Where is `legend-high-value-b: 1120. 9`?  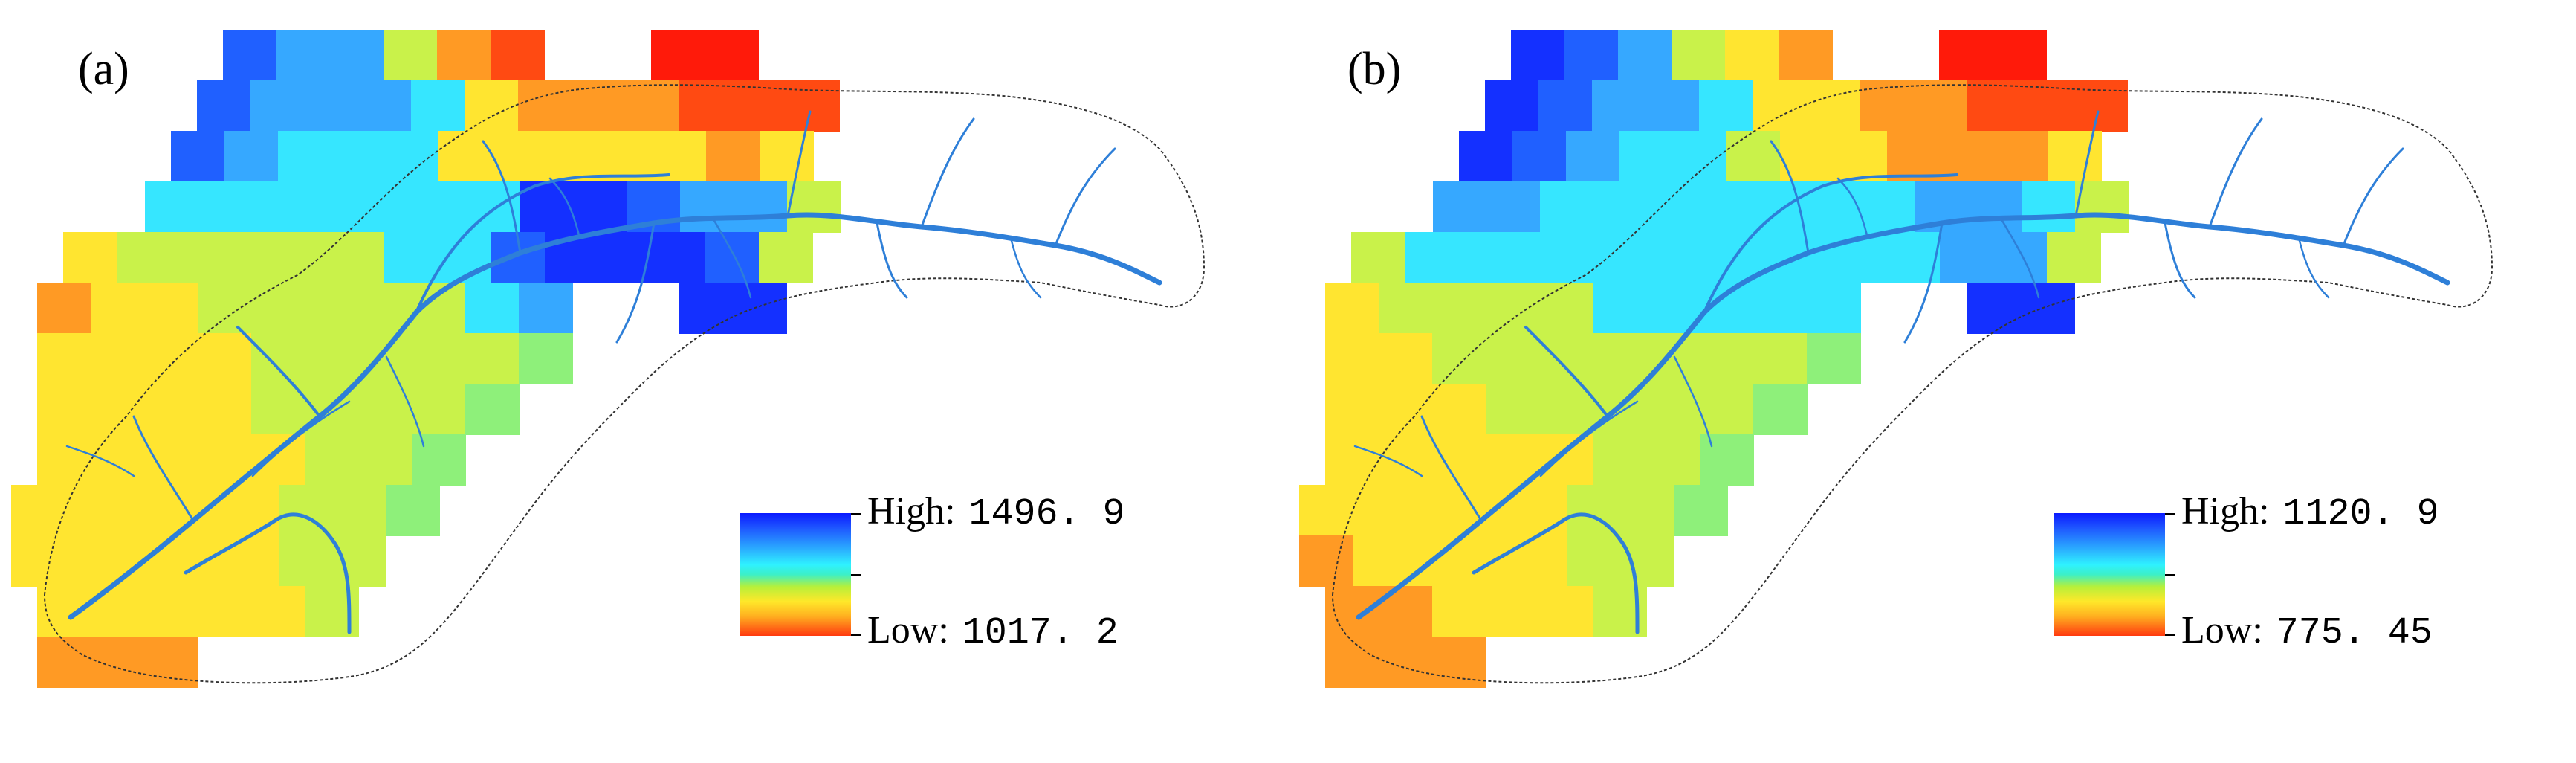 legend-high-value-b: 1120. 9 is located at coordinates (2360, 514).